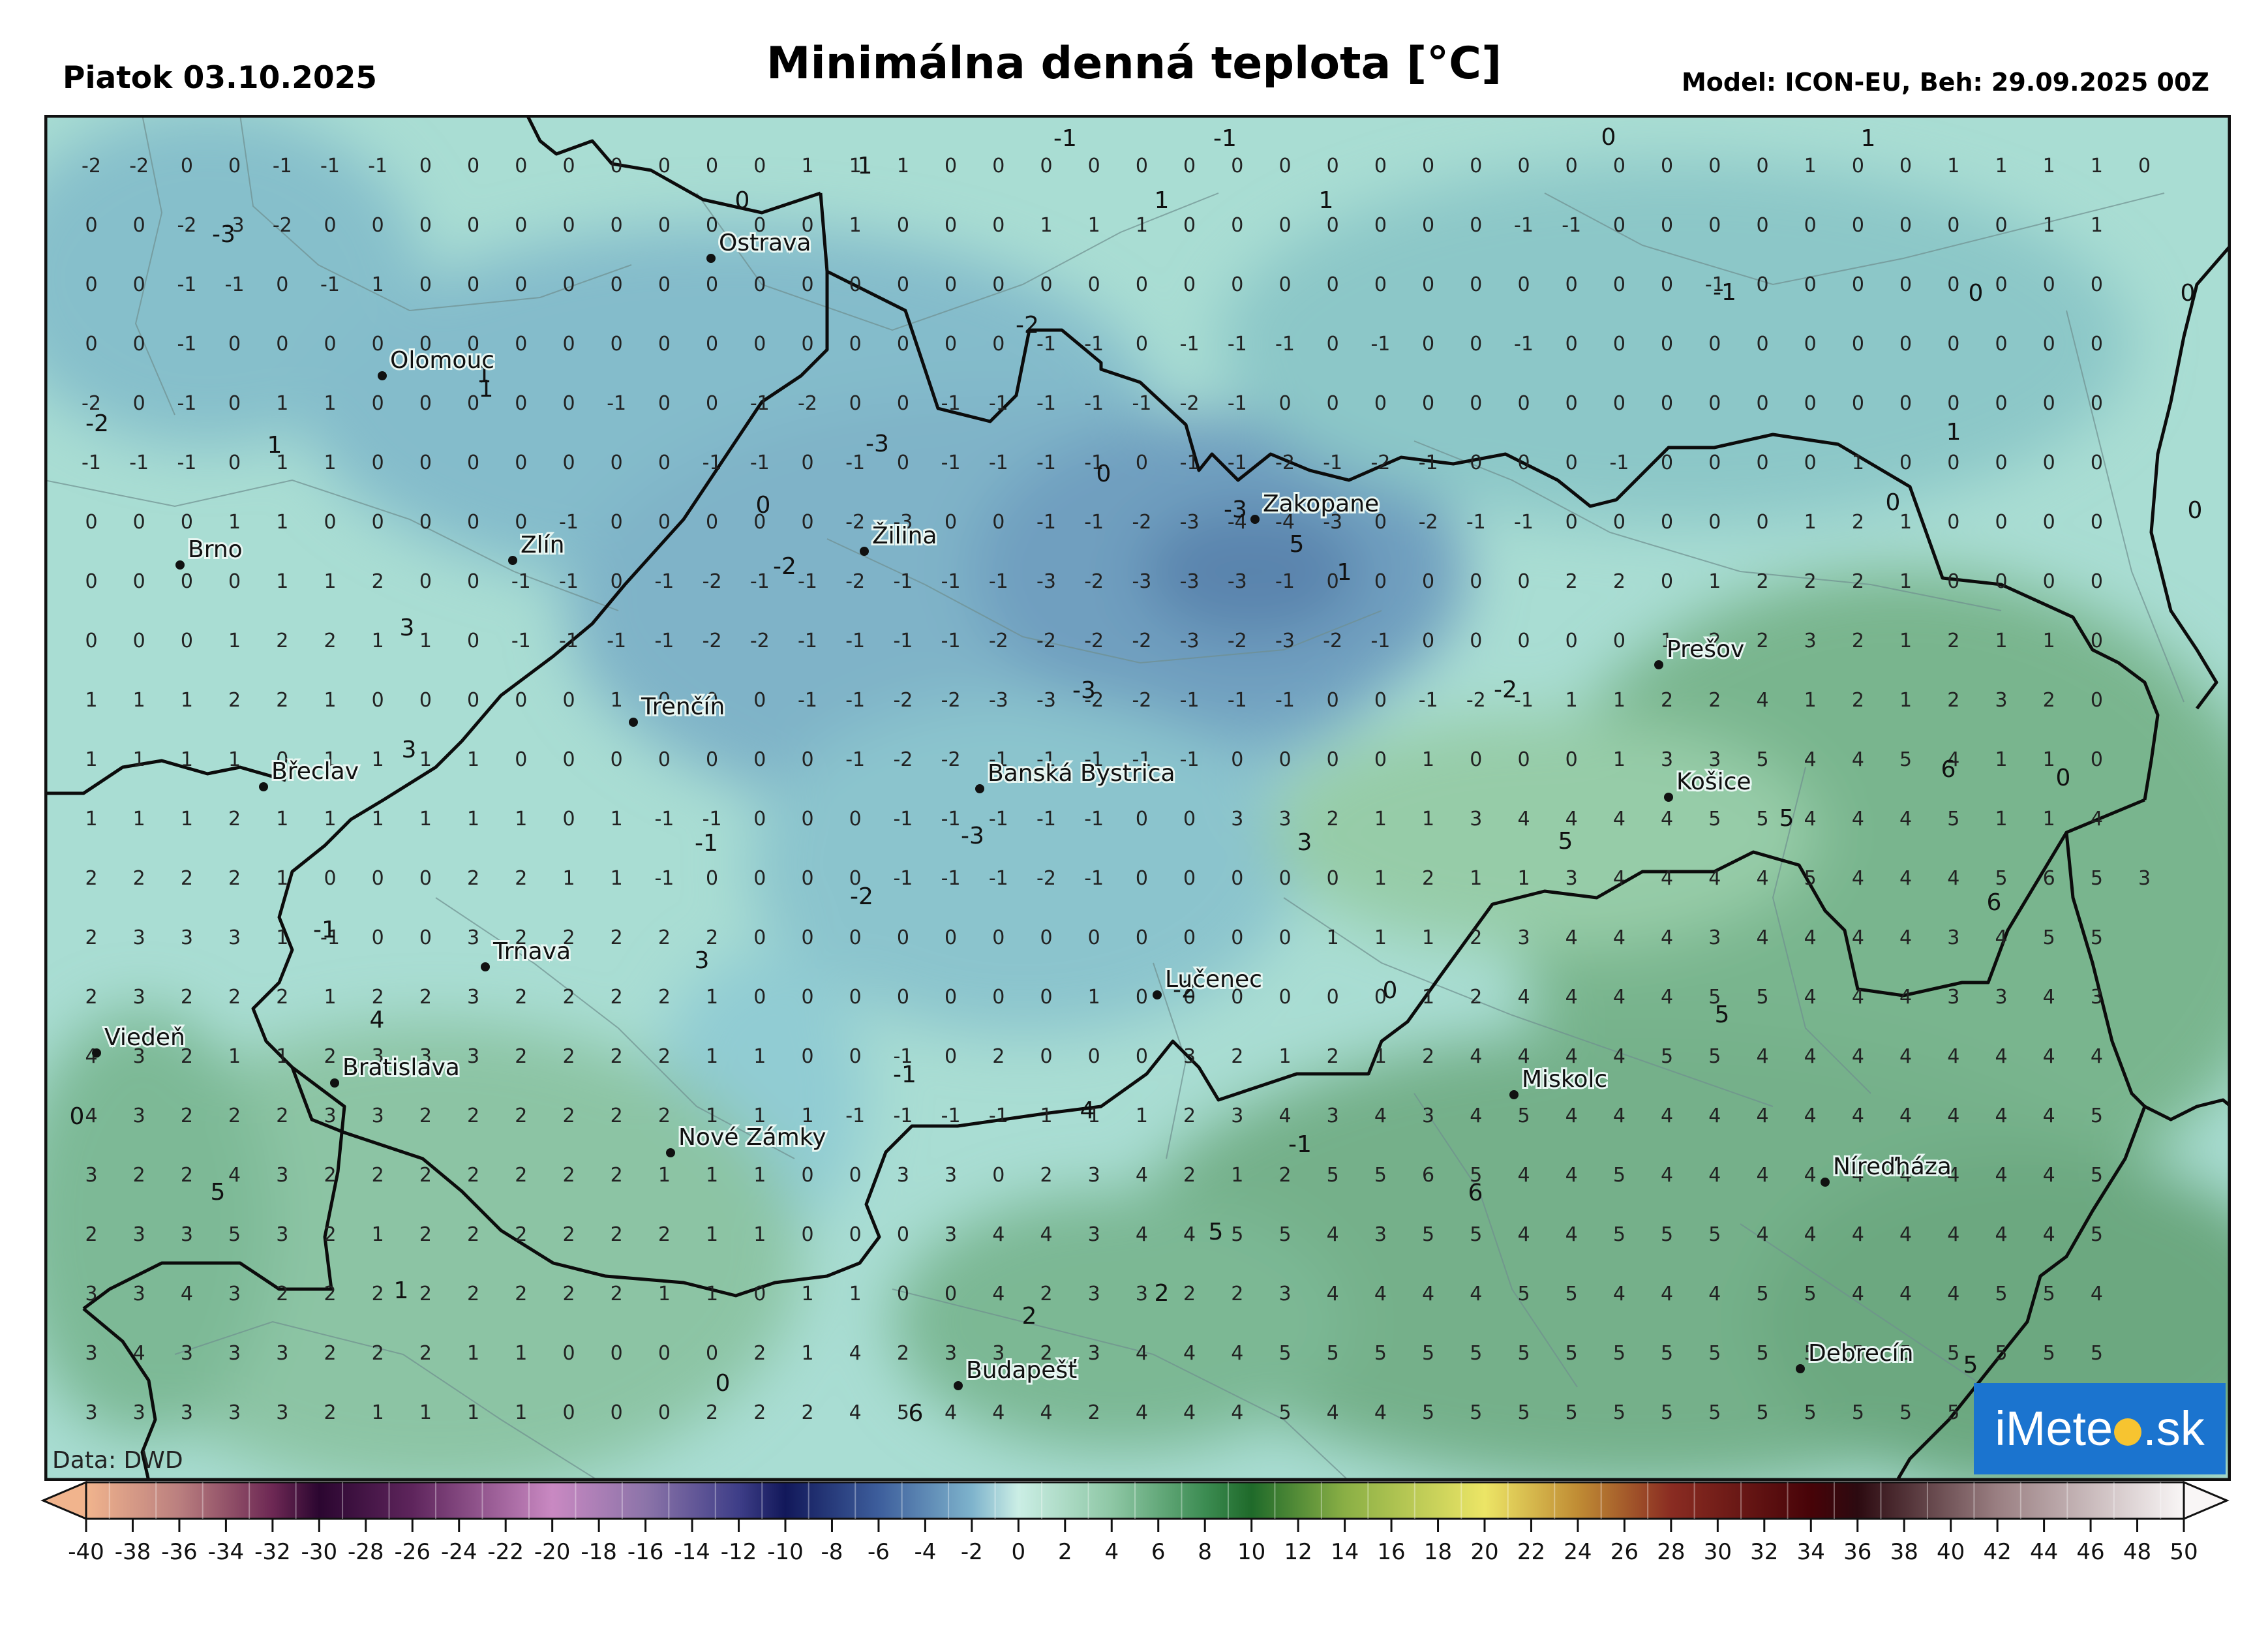 The height and width of the screenshot is (1631, 2268). I want to click on extreme-label: 0, so click(2063, 778).